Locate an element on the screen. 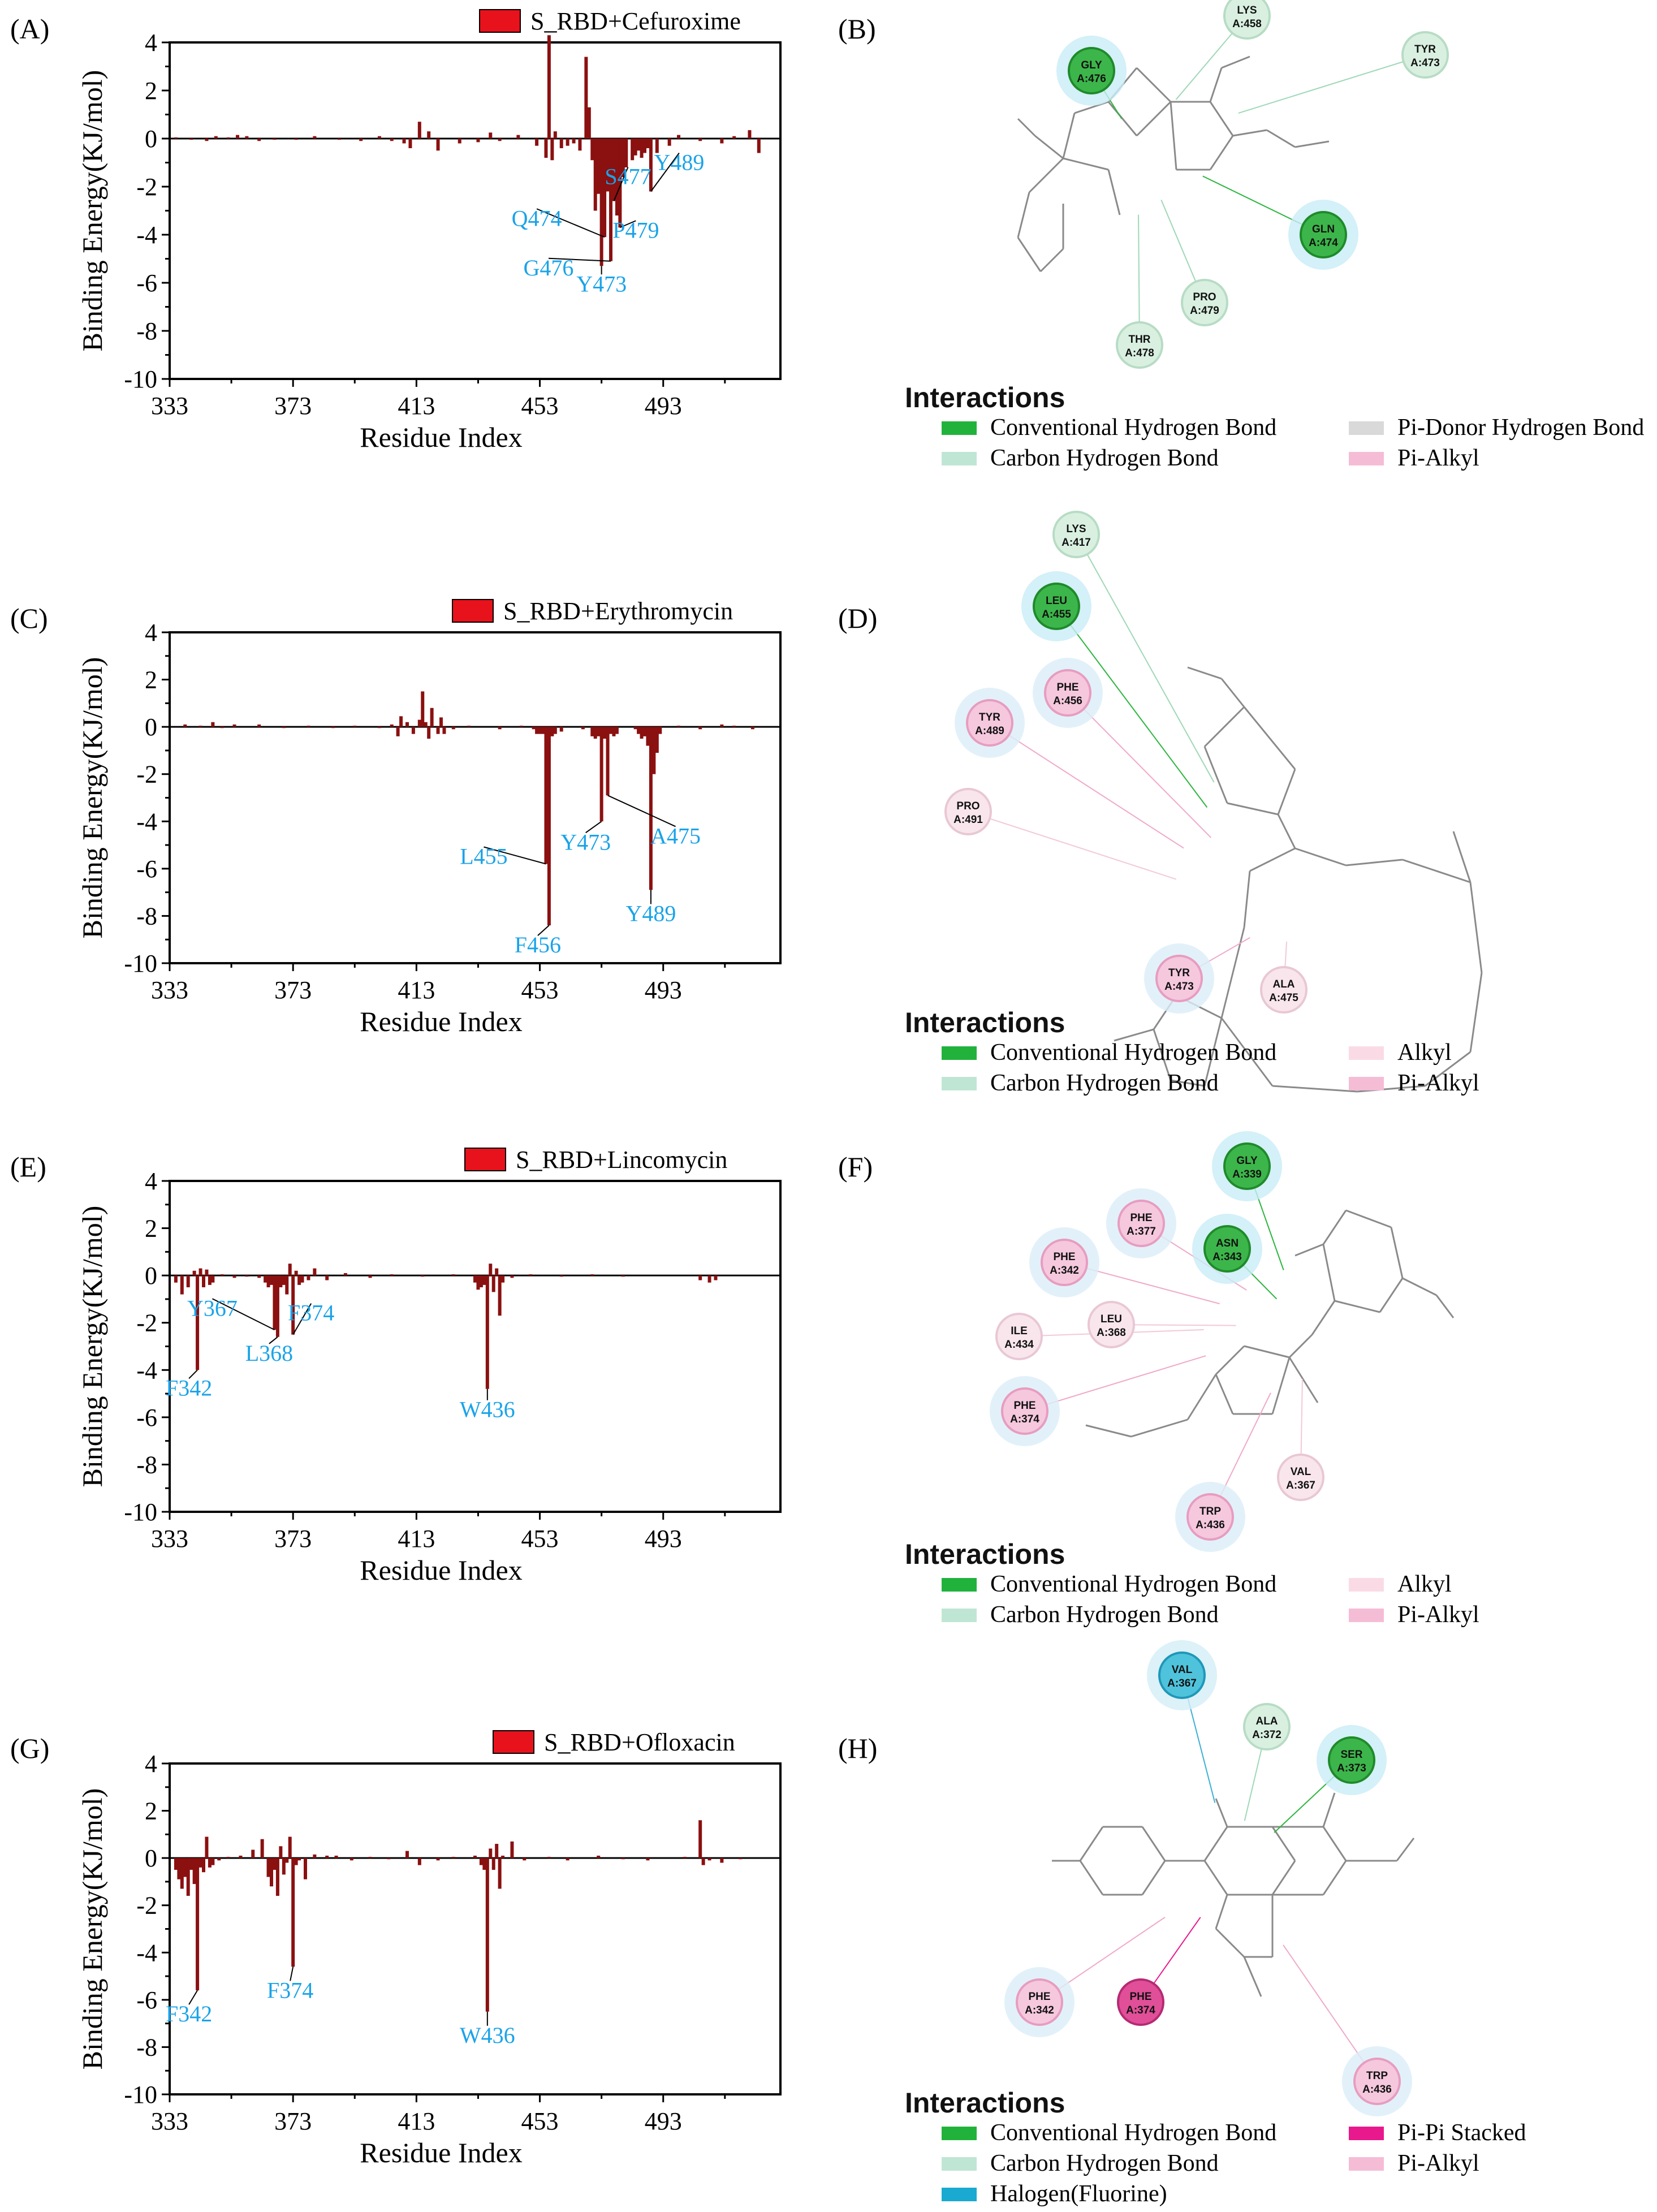 The image size is (1657, 2212). y-axis-label: Binding Energy(KJ/mol) is located at coordinates (92, 1929).